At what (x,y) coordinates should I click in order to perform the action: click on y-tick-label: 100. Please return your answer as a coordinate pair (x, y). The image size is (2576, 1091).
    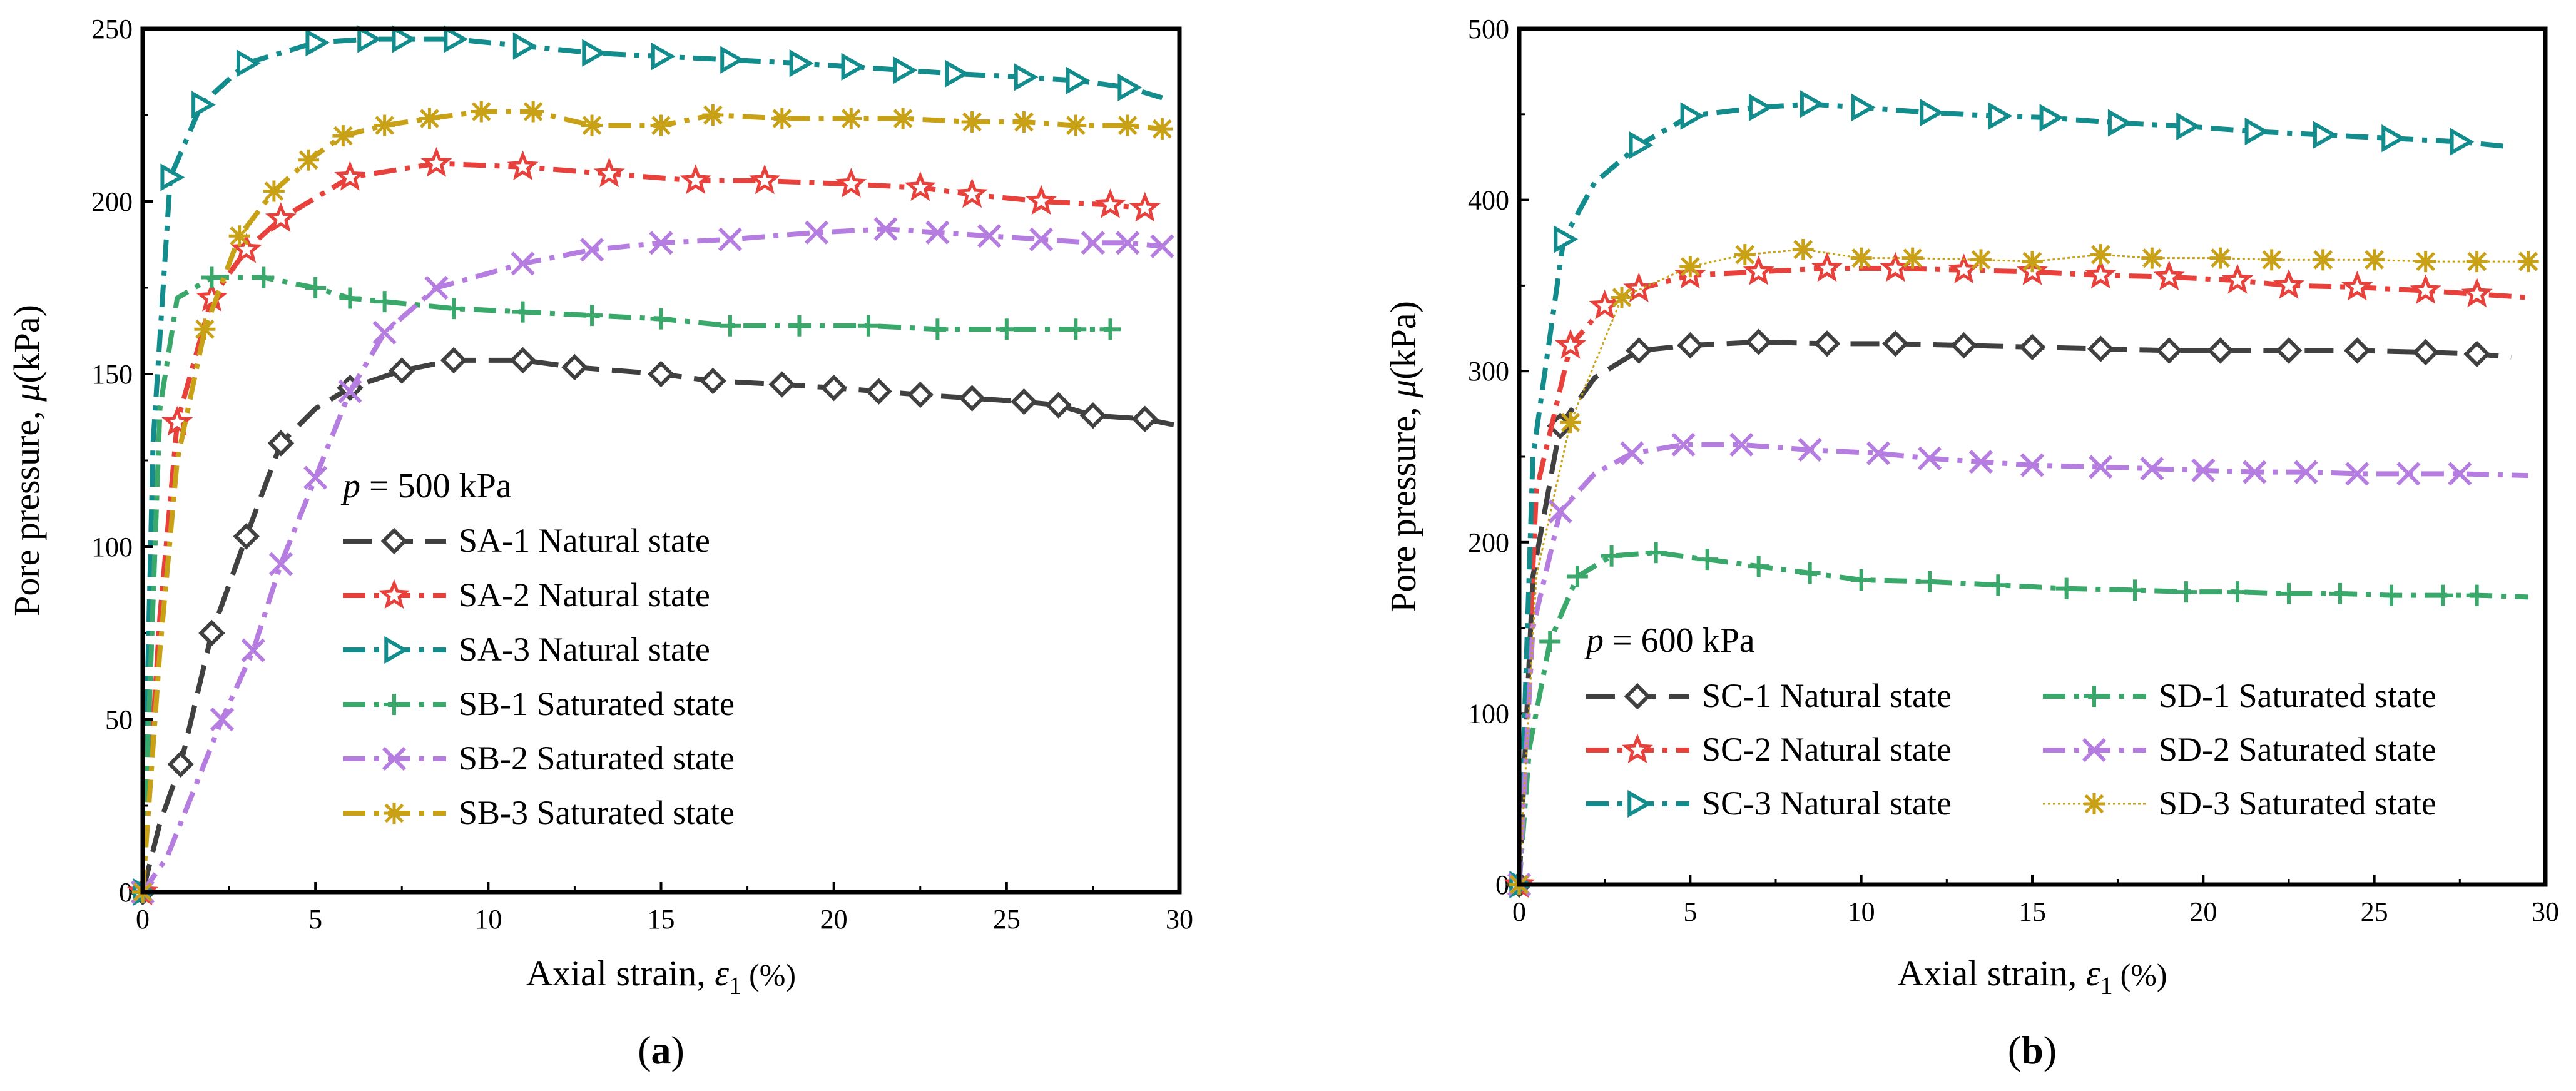
    Looking at the image, I should click on (1488, 713).